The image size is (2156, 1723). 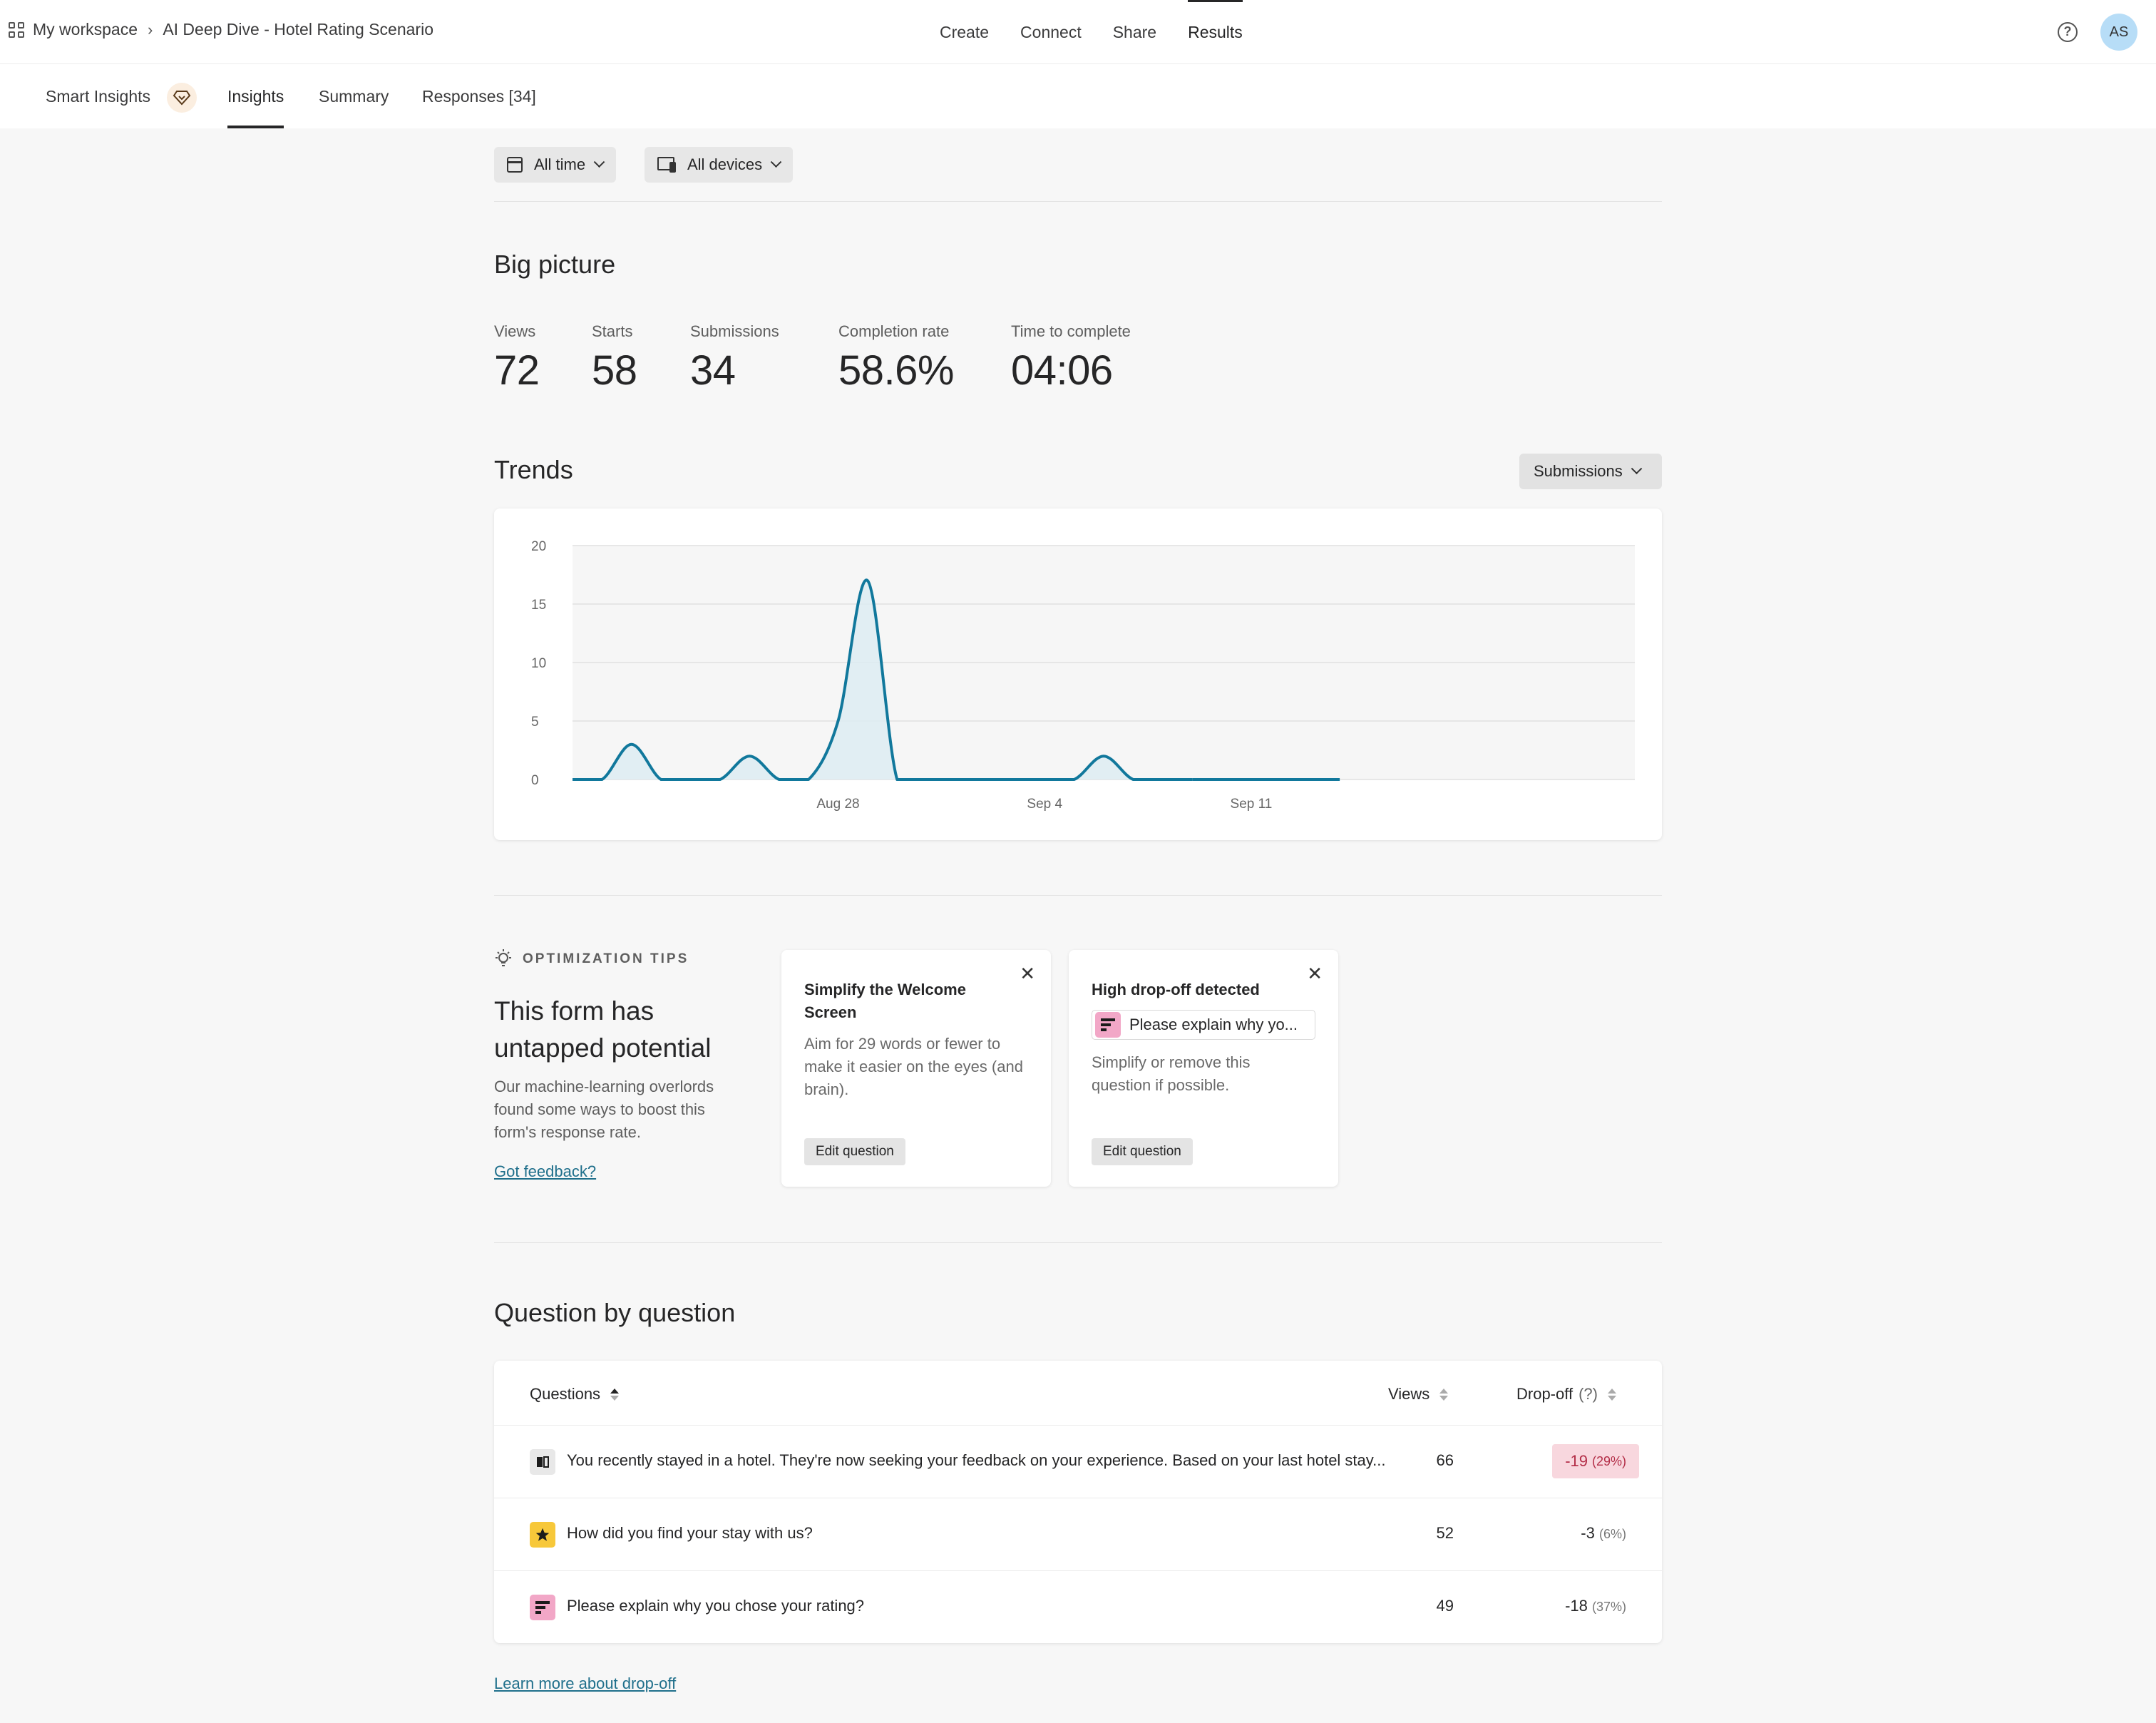 I want to click on y-tick-label: 15, so click(x=538, y=605).